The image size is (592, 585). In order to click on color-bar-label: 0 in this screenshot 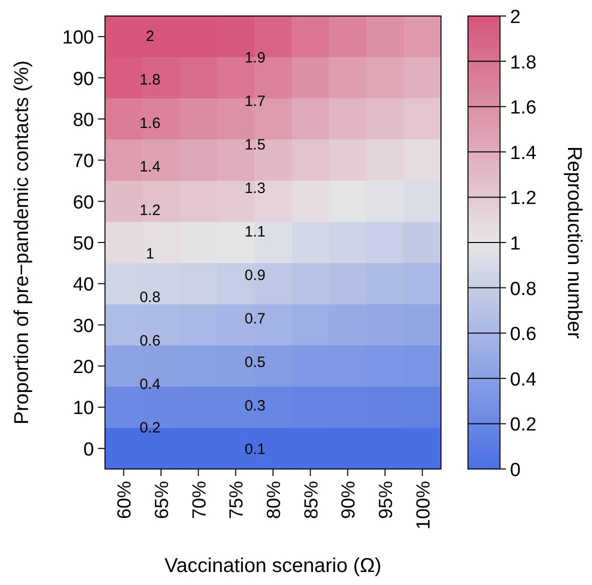, I will do `click(515, 470)`.